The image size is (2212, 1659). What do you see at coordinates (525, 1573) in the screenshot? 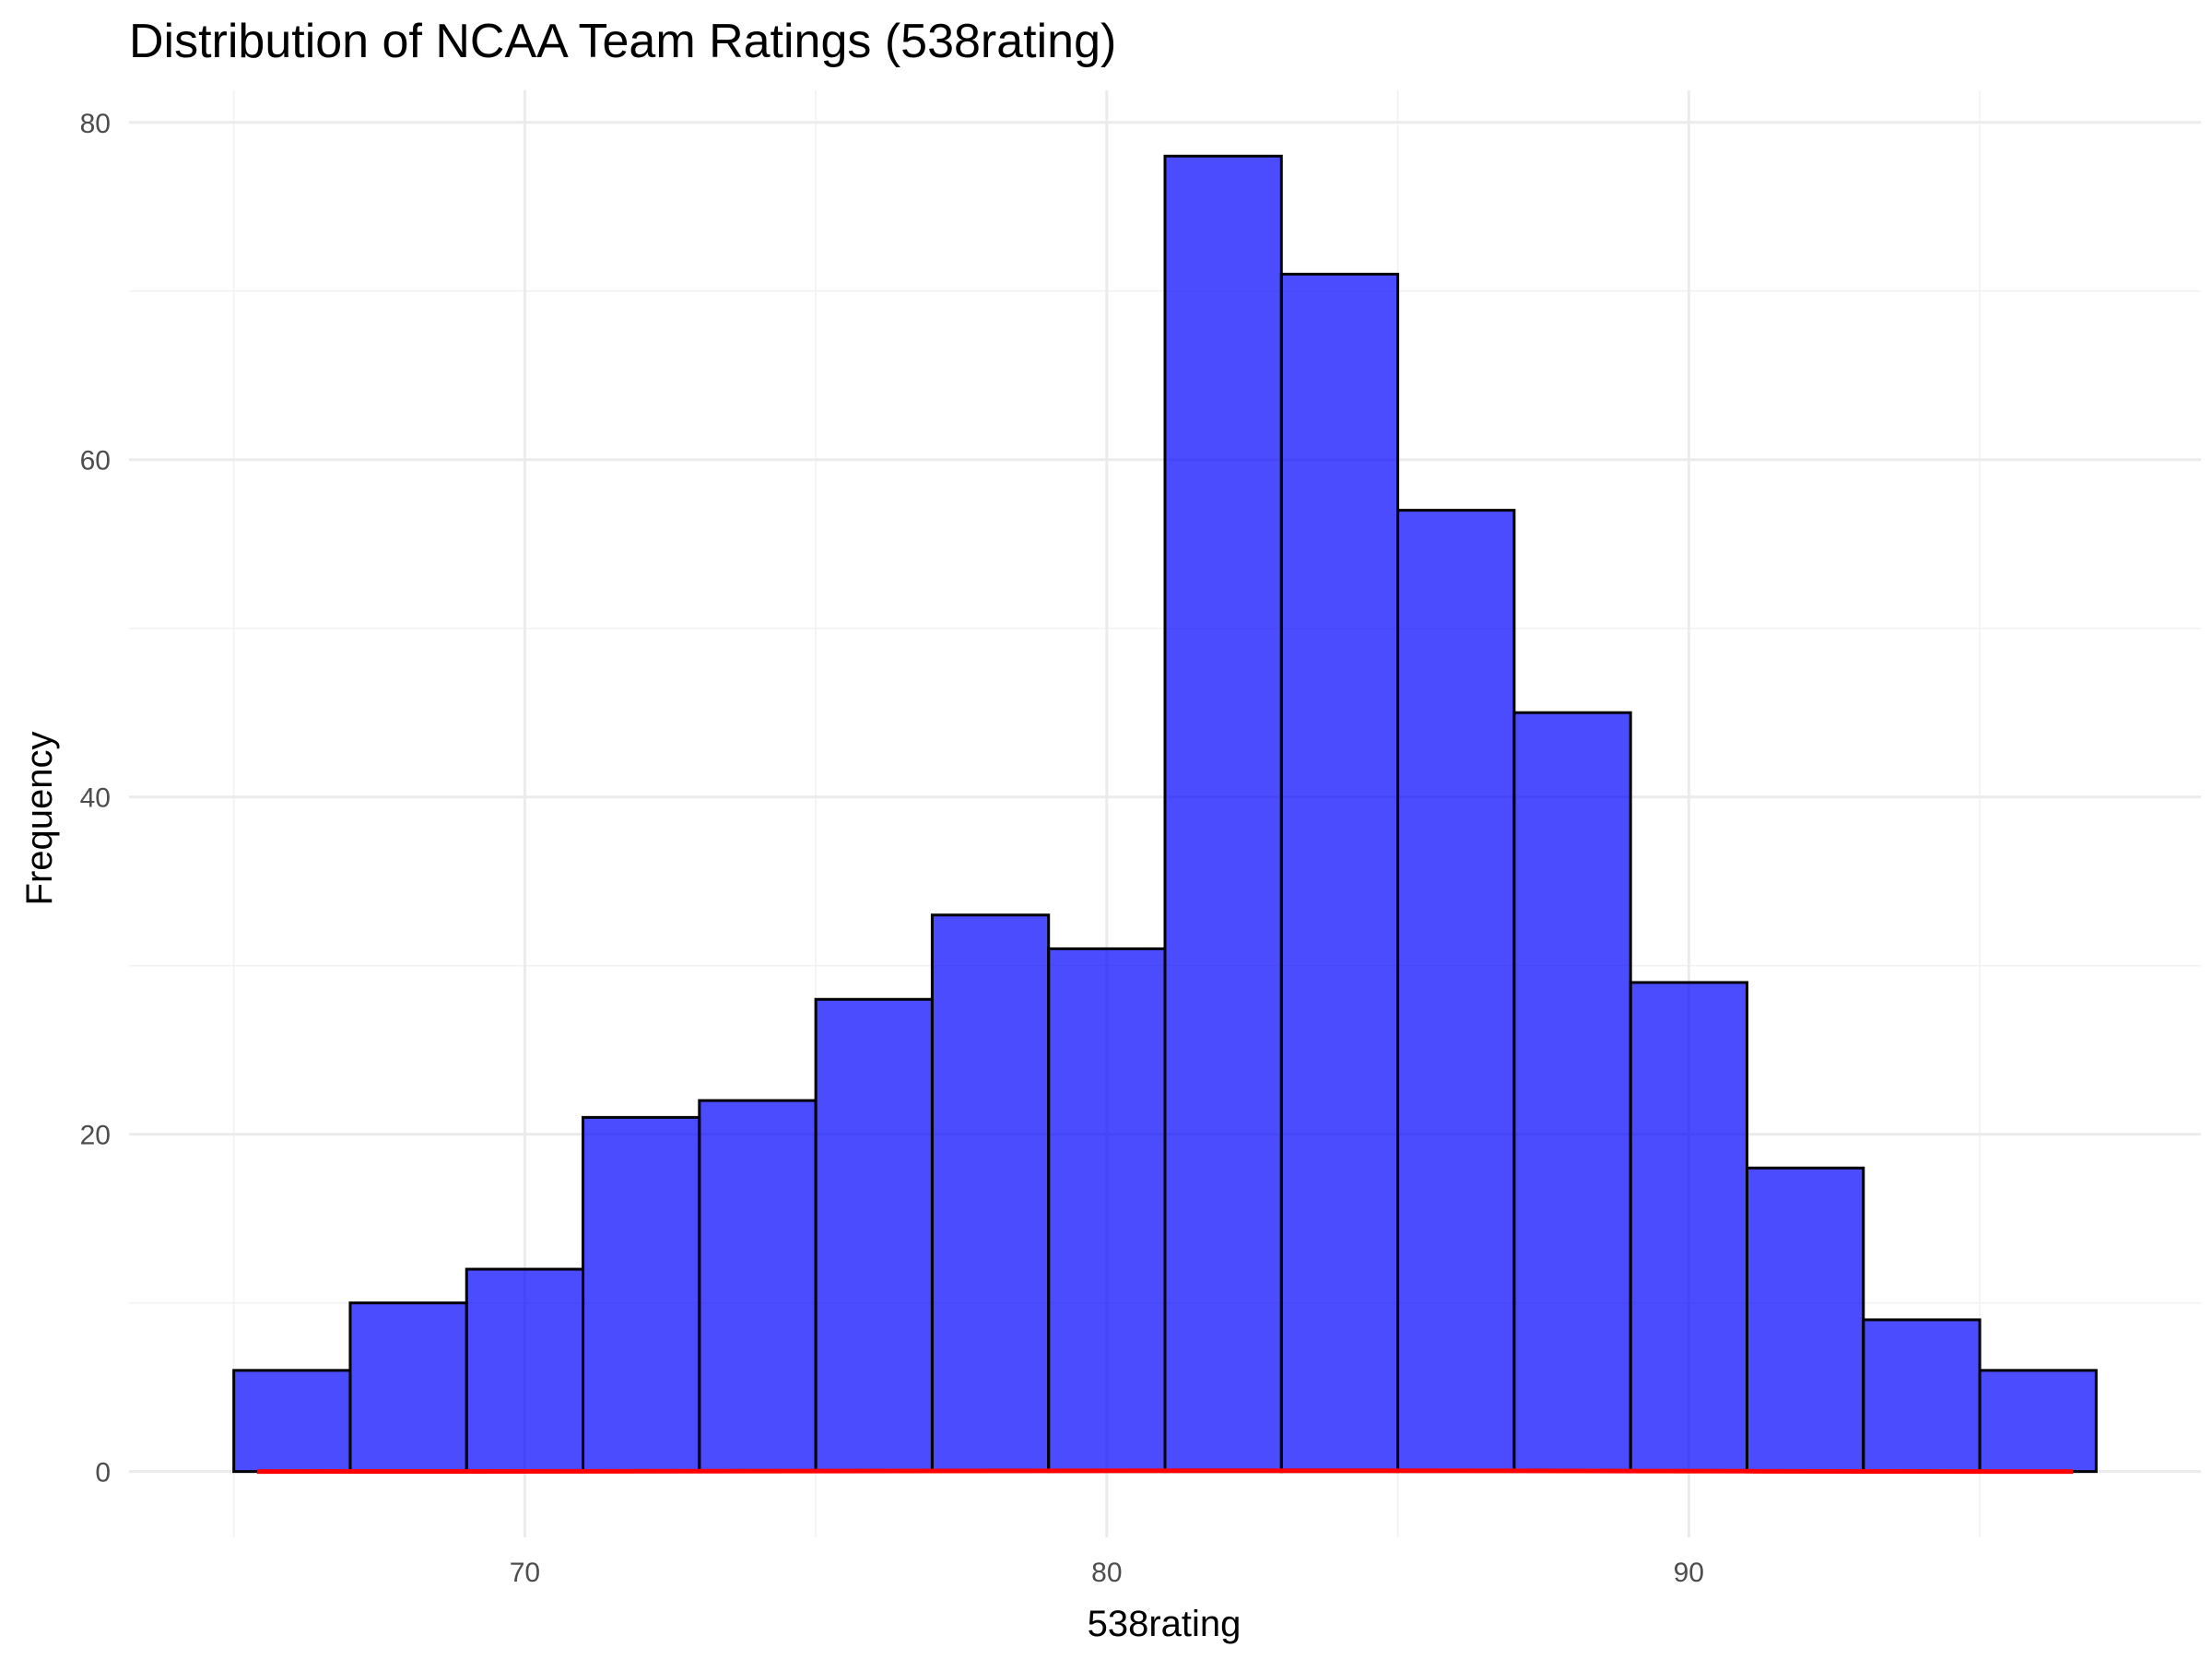
I see `x-tick-label: 70` at bounding box center [525, 1573].